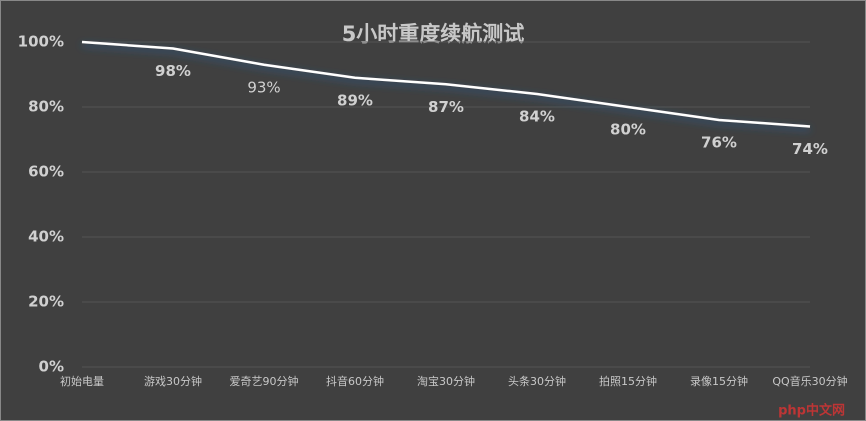 This screenshot has height=421, width=866. I want to click on data-label: 93%, so click(263, 87).